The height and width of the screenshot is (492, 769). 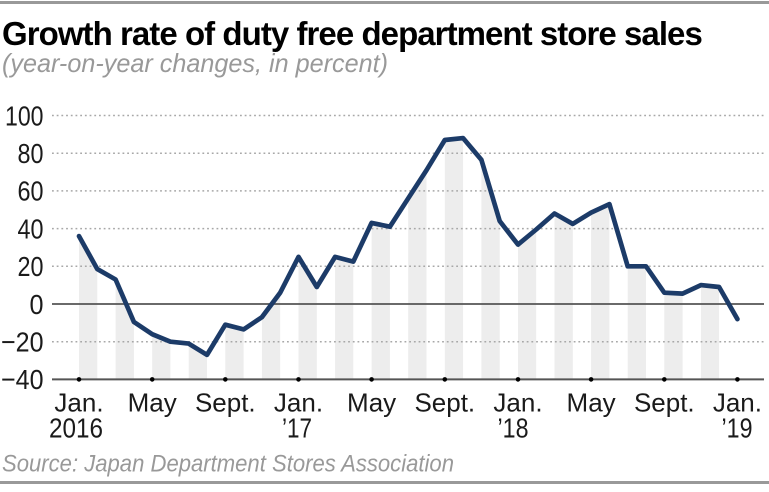 What do you see at coordinates (297, 428) in the screenshot?
I see `svg-text: ’17` at bounding box center [297, 428].